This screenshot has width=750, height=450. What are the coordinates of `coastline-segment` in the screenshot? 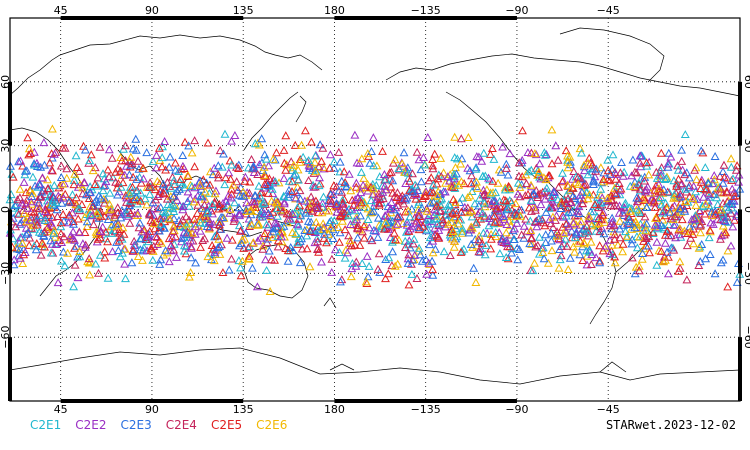 It's located at (301, 109).